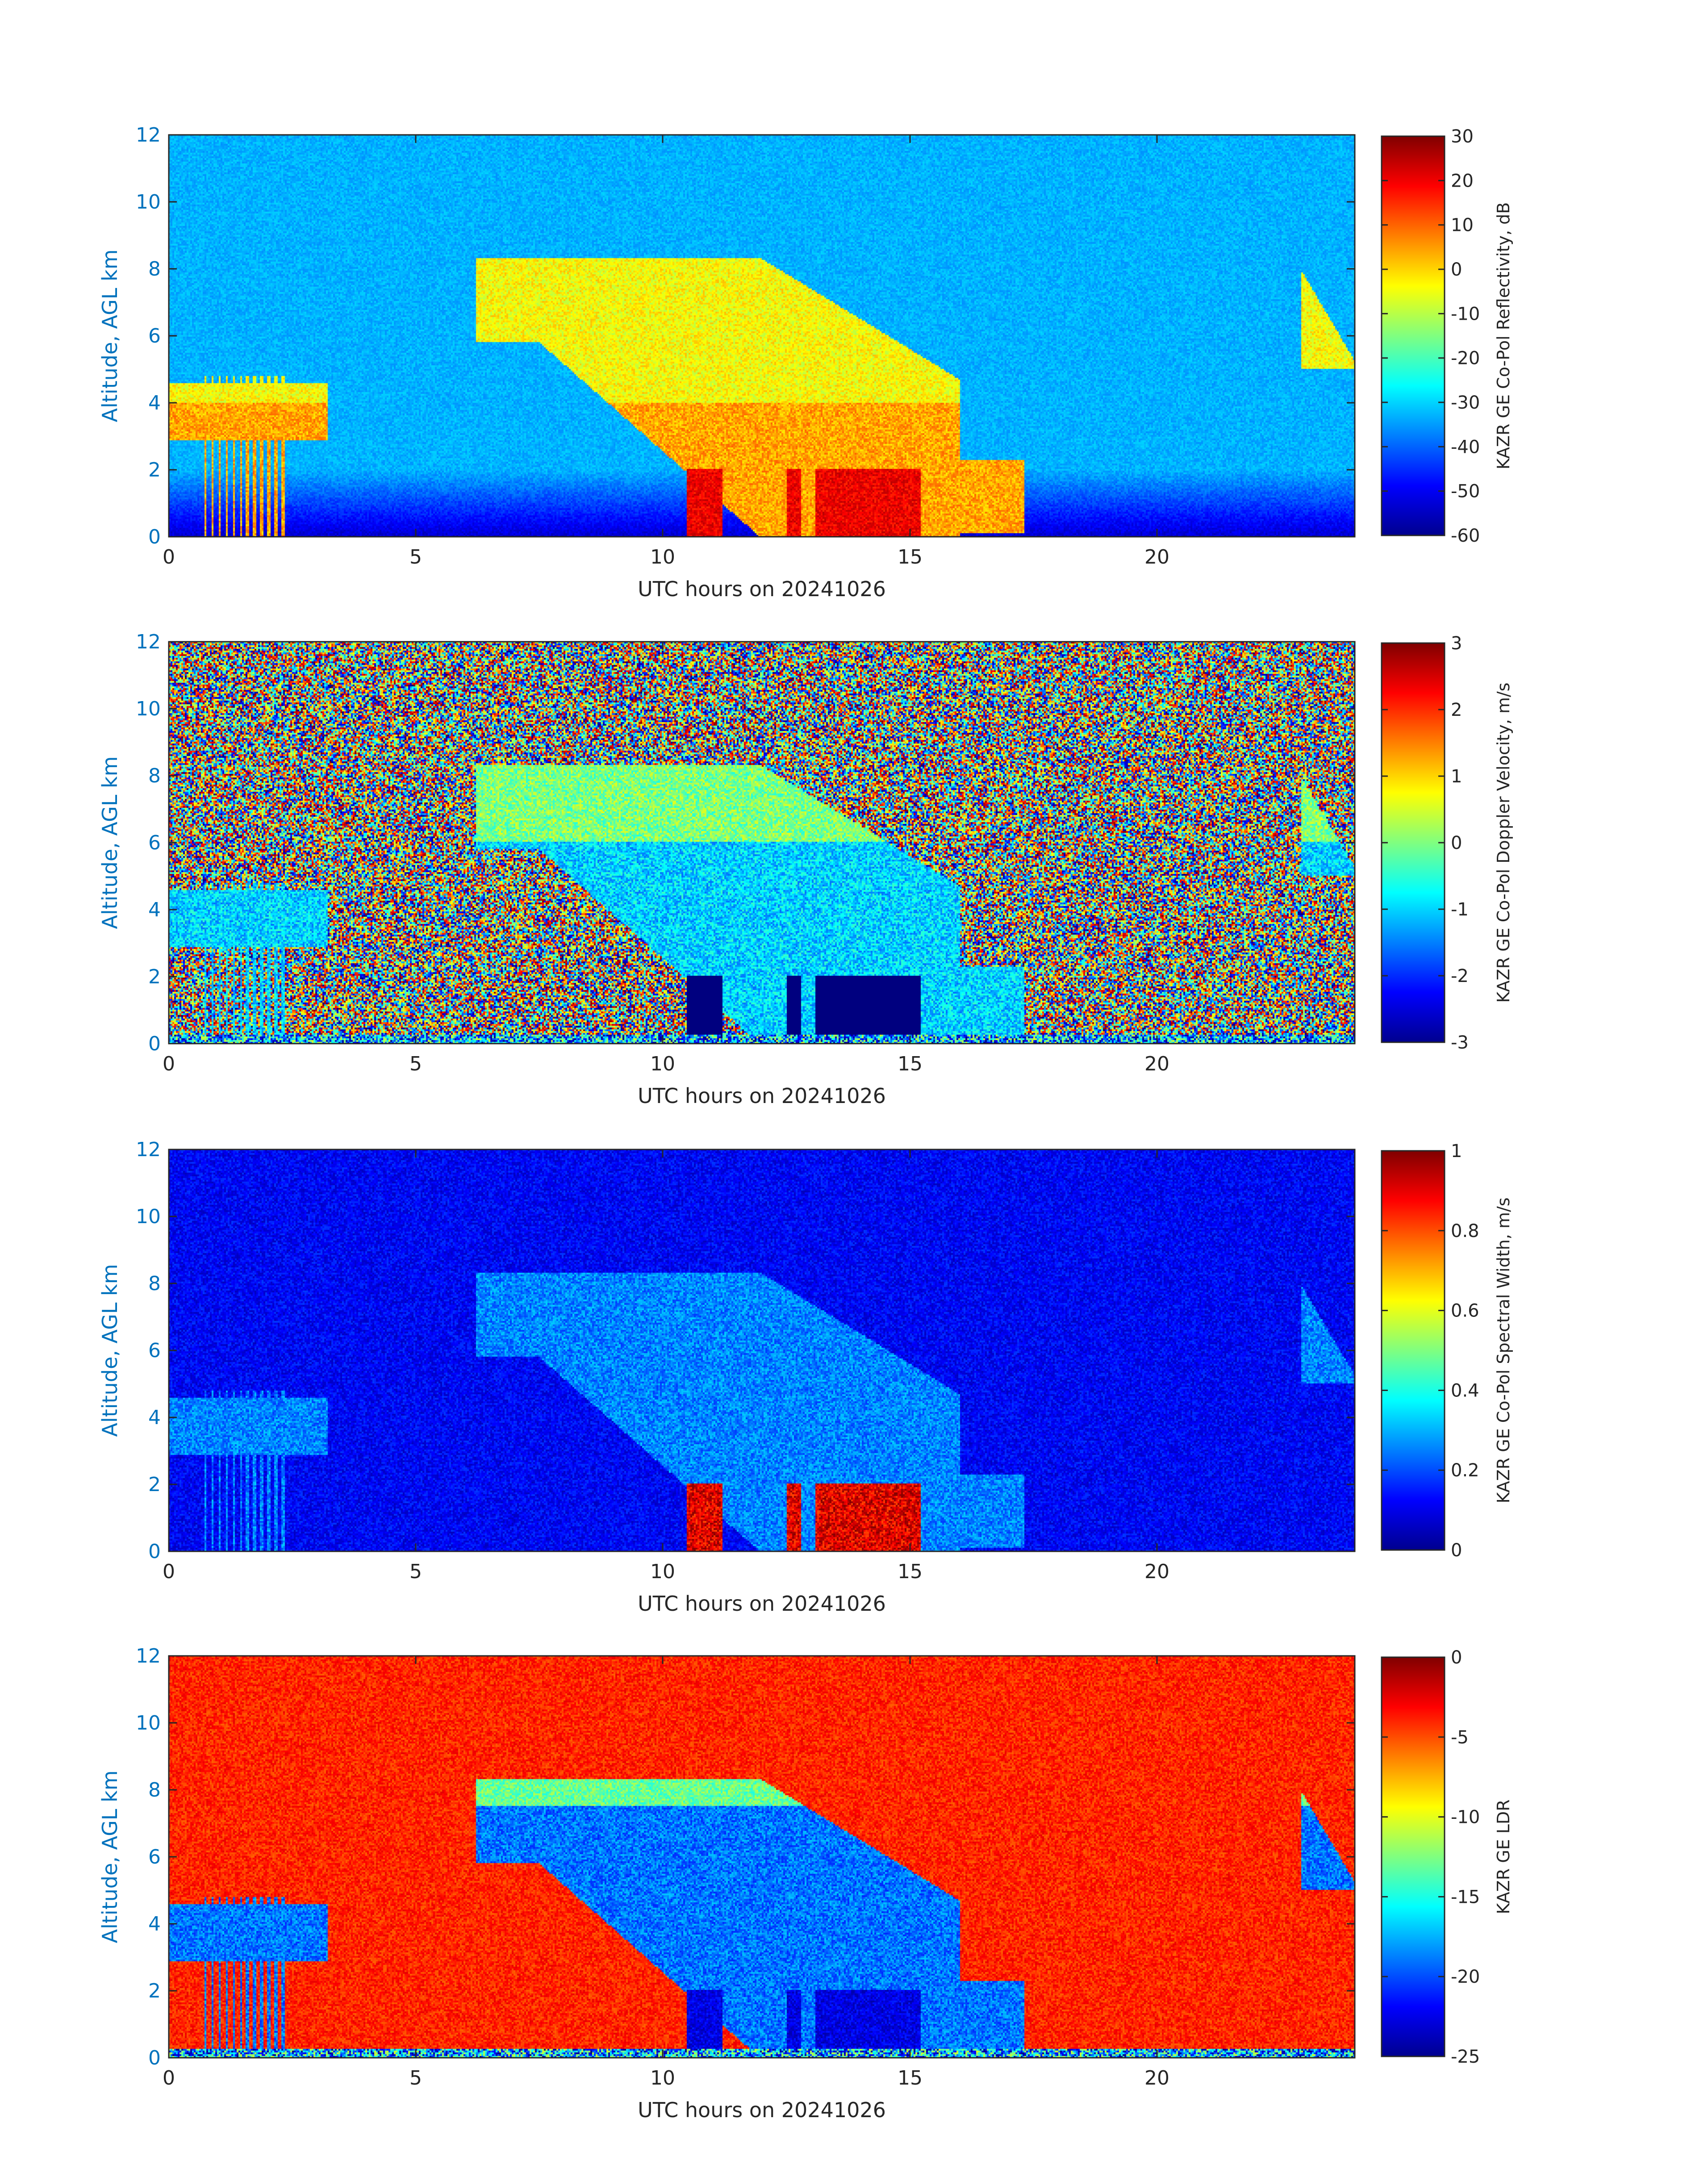 The width and height of the screenshot is (1708, 2177). What do you see at coordinates (1460, 976) in the screenshot?
I see `colorbar-tick-label: -2` at bounding box center [1460, 976].